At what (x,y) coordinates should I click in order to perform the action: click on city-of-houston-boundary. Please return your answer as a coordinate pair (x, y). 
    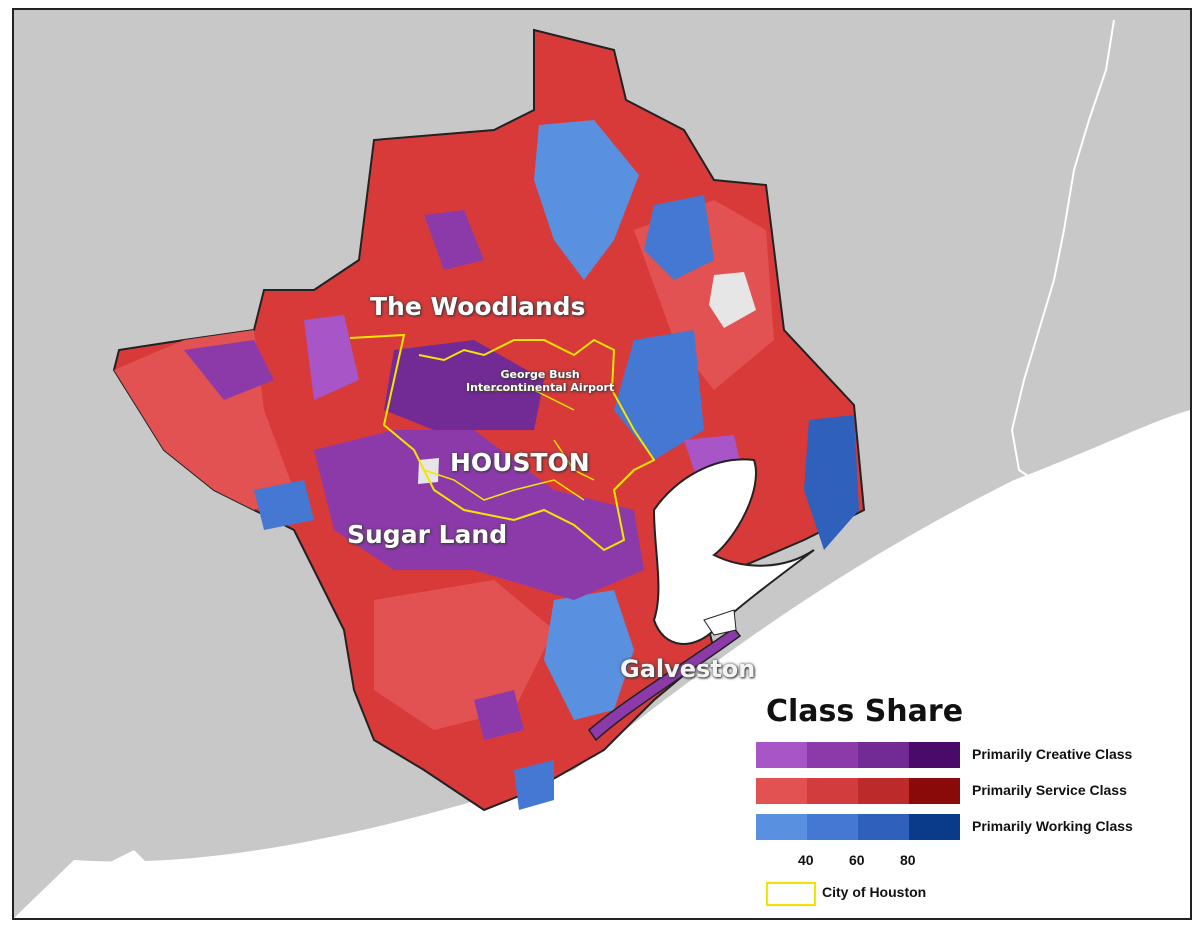
    Looking at the image, I should click on (502, 442).